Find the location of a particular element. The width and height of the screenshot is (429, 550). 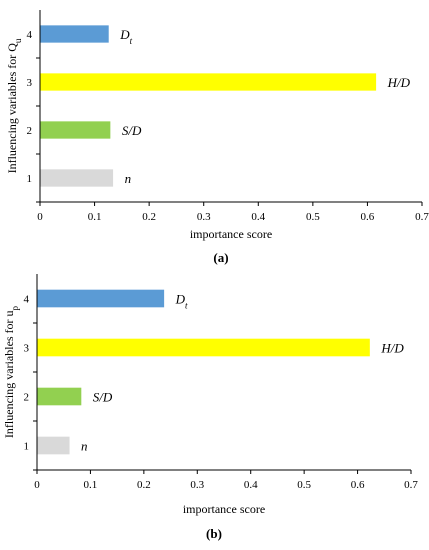

panel-caption: (a) is located at coordinates (220, 257).